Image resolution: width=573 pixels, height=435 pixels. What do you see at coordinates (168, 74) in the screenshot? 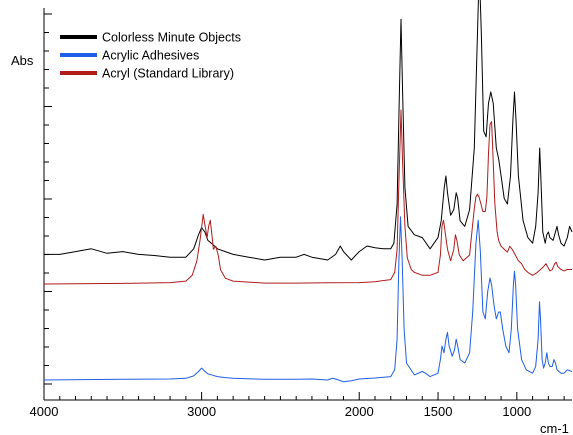
I see `legend-label: Acryl (Standard Library)` at bounding box center [168, 74].